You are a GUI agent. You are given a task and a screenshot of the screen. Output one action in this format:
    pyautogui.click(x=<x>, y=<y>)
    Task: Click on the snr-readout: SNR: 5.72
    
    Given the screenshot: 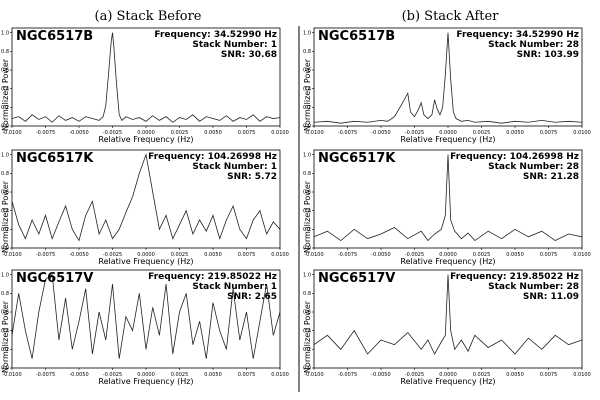 What is the action you would take?
    pyautogui.click(x=252, y=177)
    